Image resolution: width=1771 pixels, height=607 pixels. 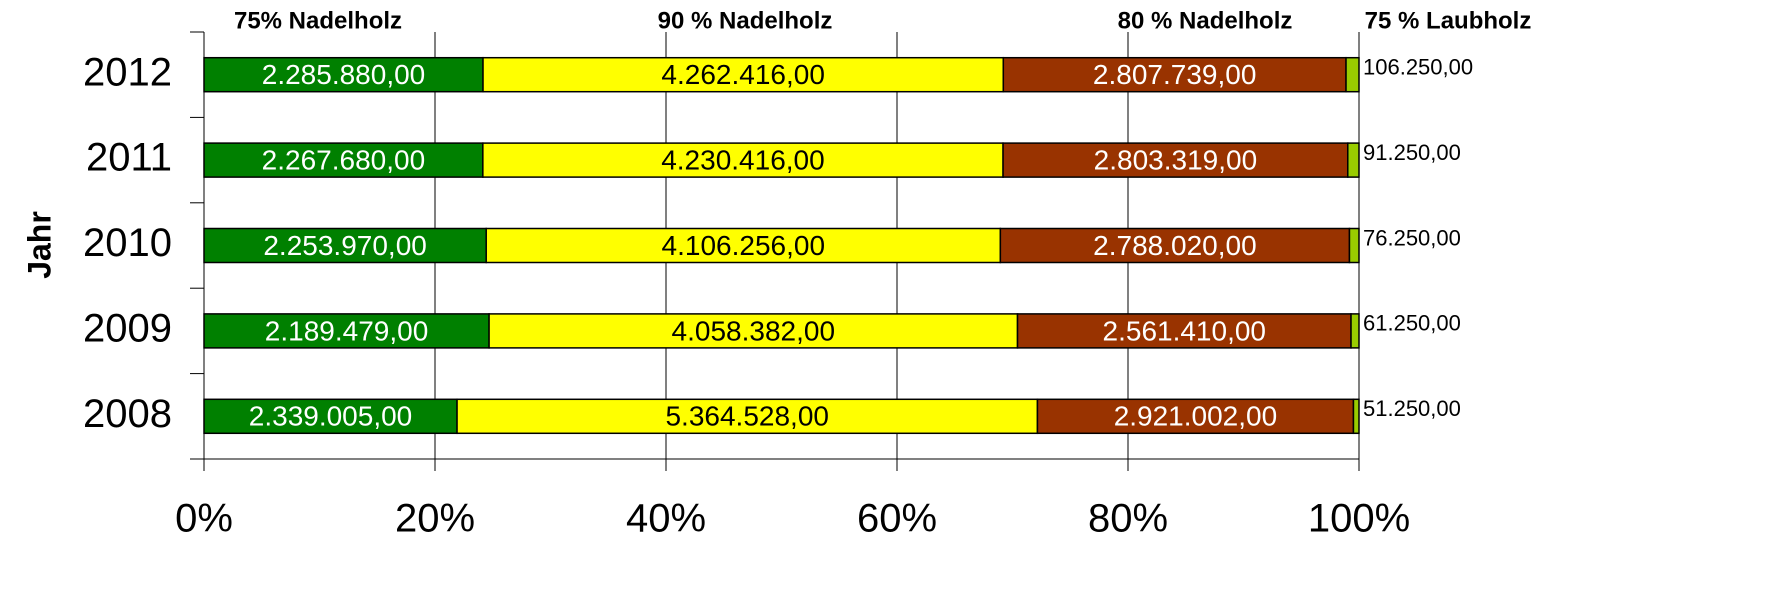 I want to click on data-label: 91.250,00, so click(x=1412, y=152).